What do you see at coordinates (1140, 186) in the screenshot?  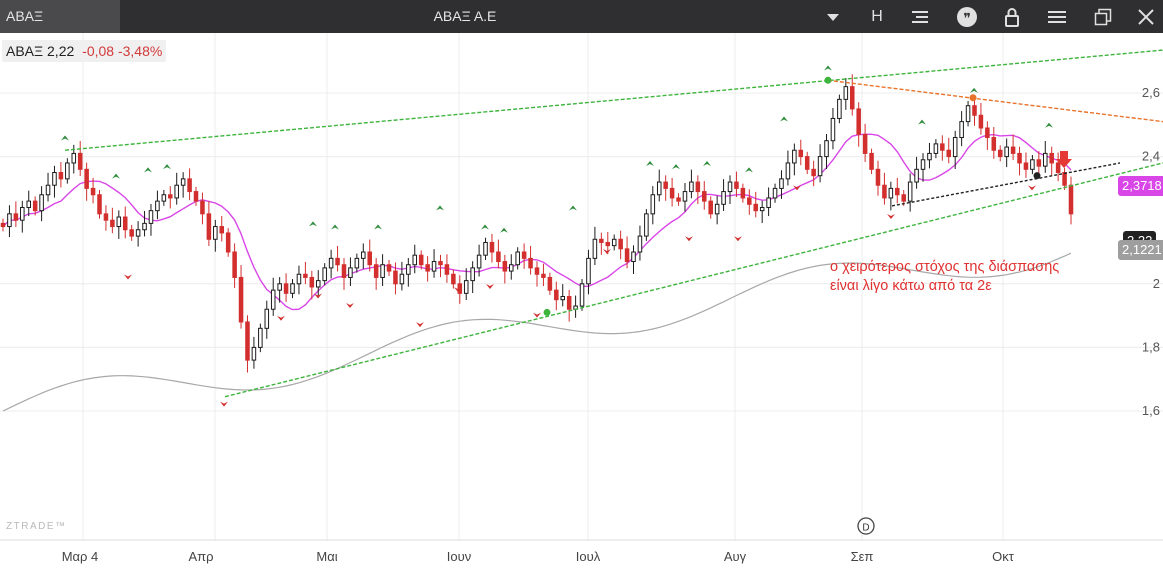 I see `ma-short-price-tag: 2,3718` at bounding box center [1140, 186].